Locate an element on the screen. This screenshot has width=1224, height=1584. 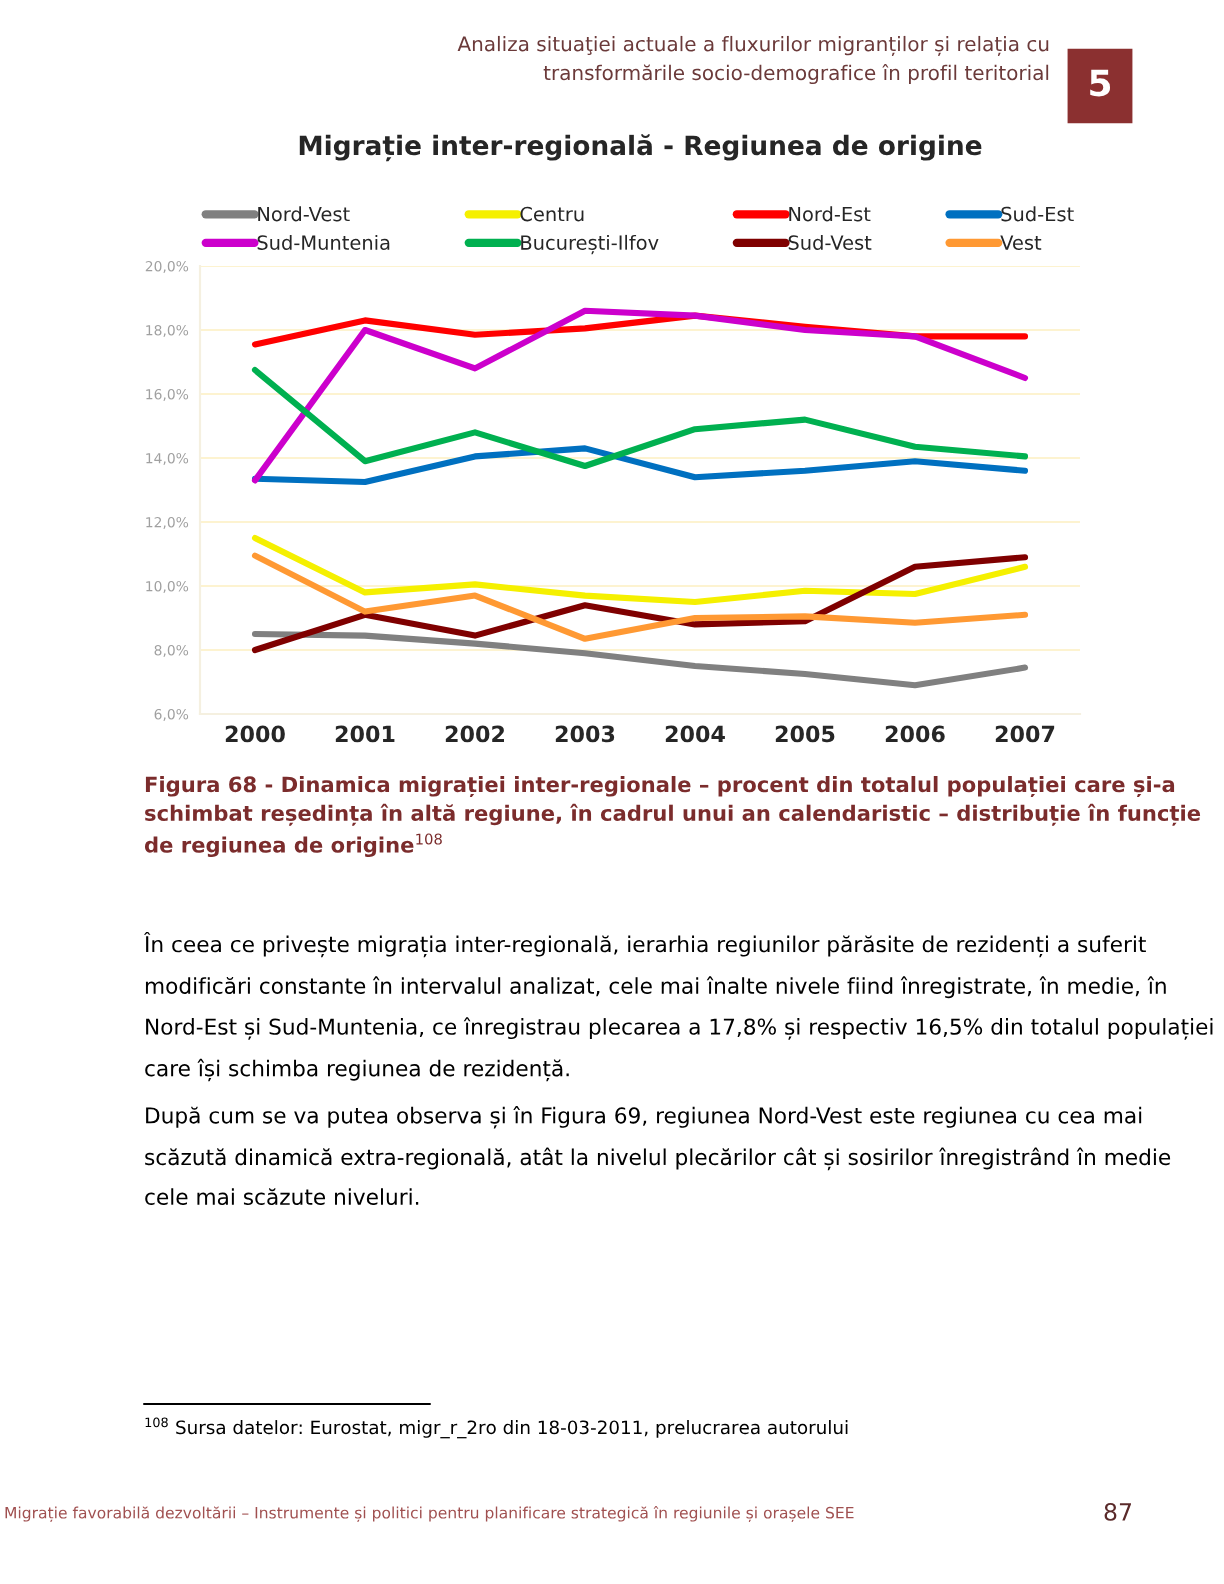
legend-label: Centru is located at coordinates (552, 214).